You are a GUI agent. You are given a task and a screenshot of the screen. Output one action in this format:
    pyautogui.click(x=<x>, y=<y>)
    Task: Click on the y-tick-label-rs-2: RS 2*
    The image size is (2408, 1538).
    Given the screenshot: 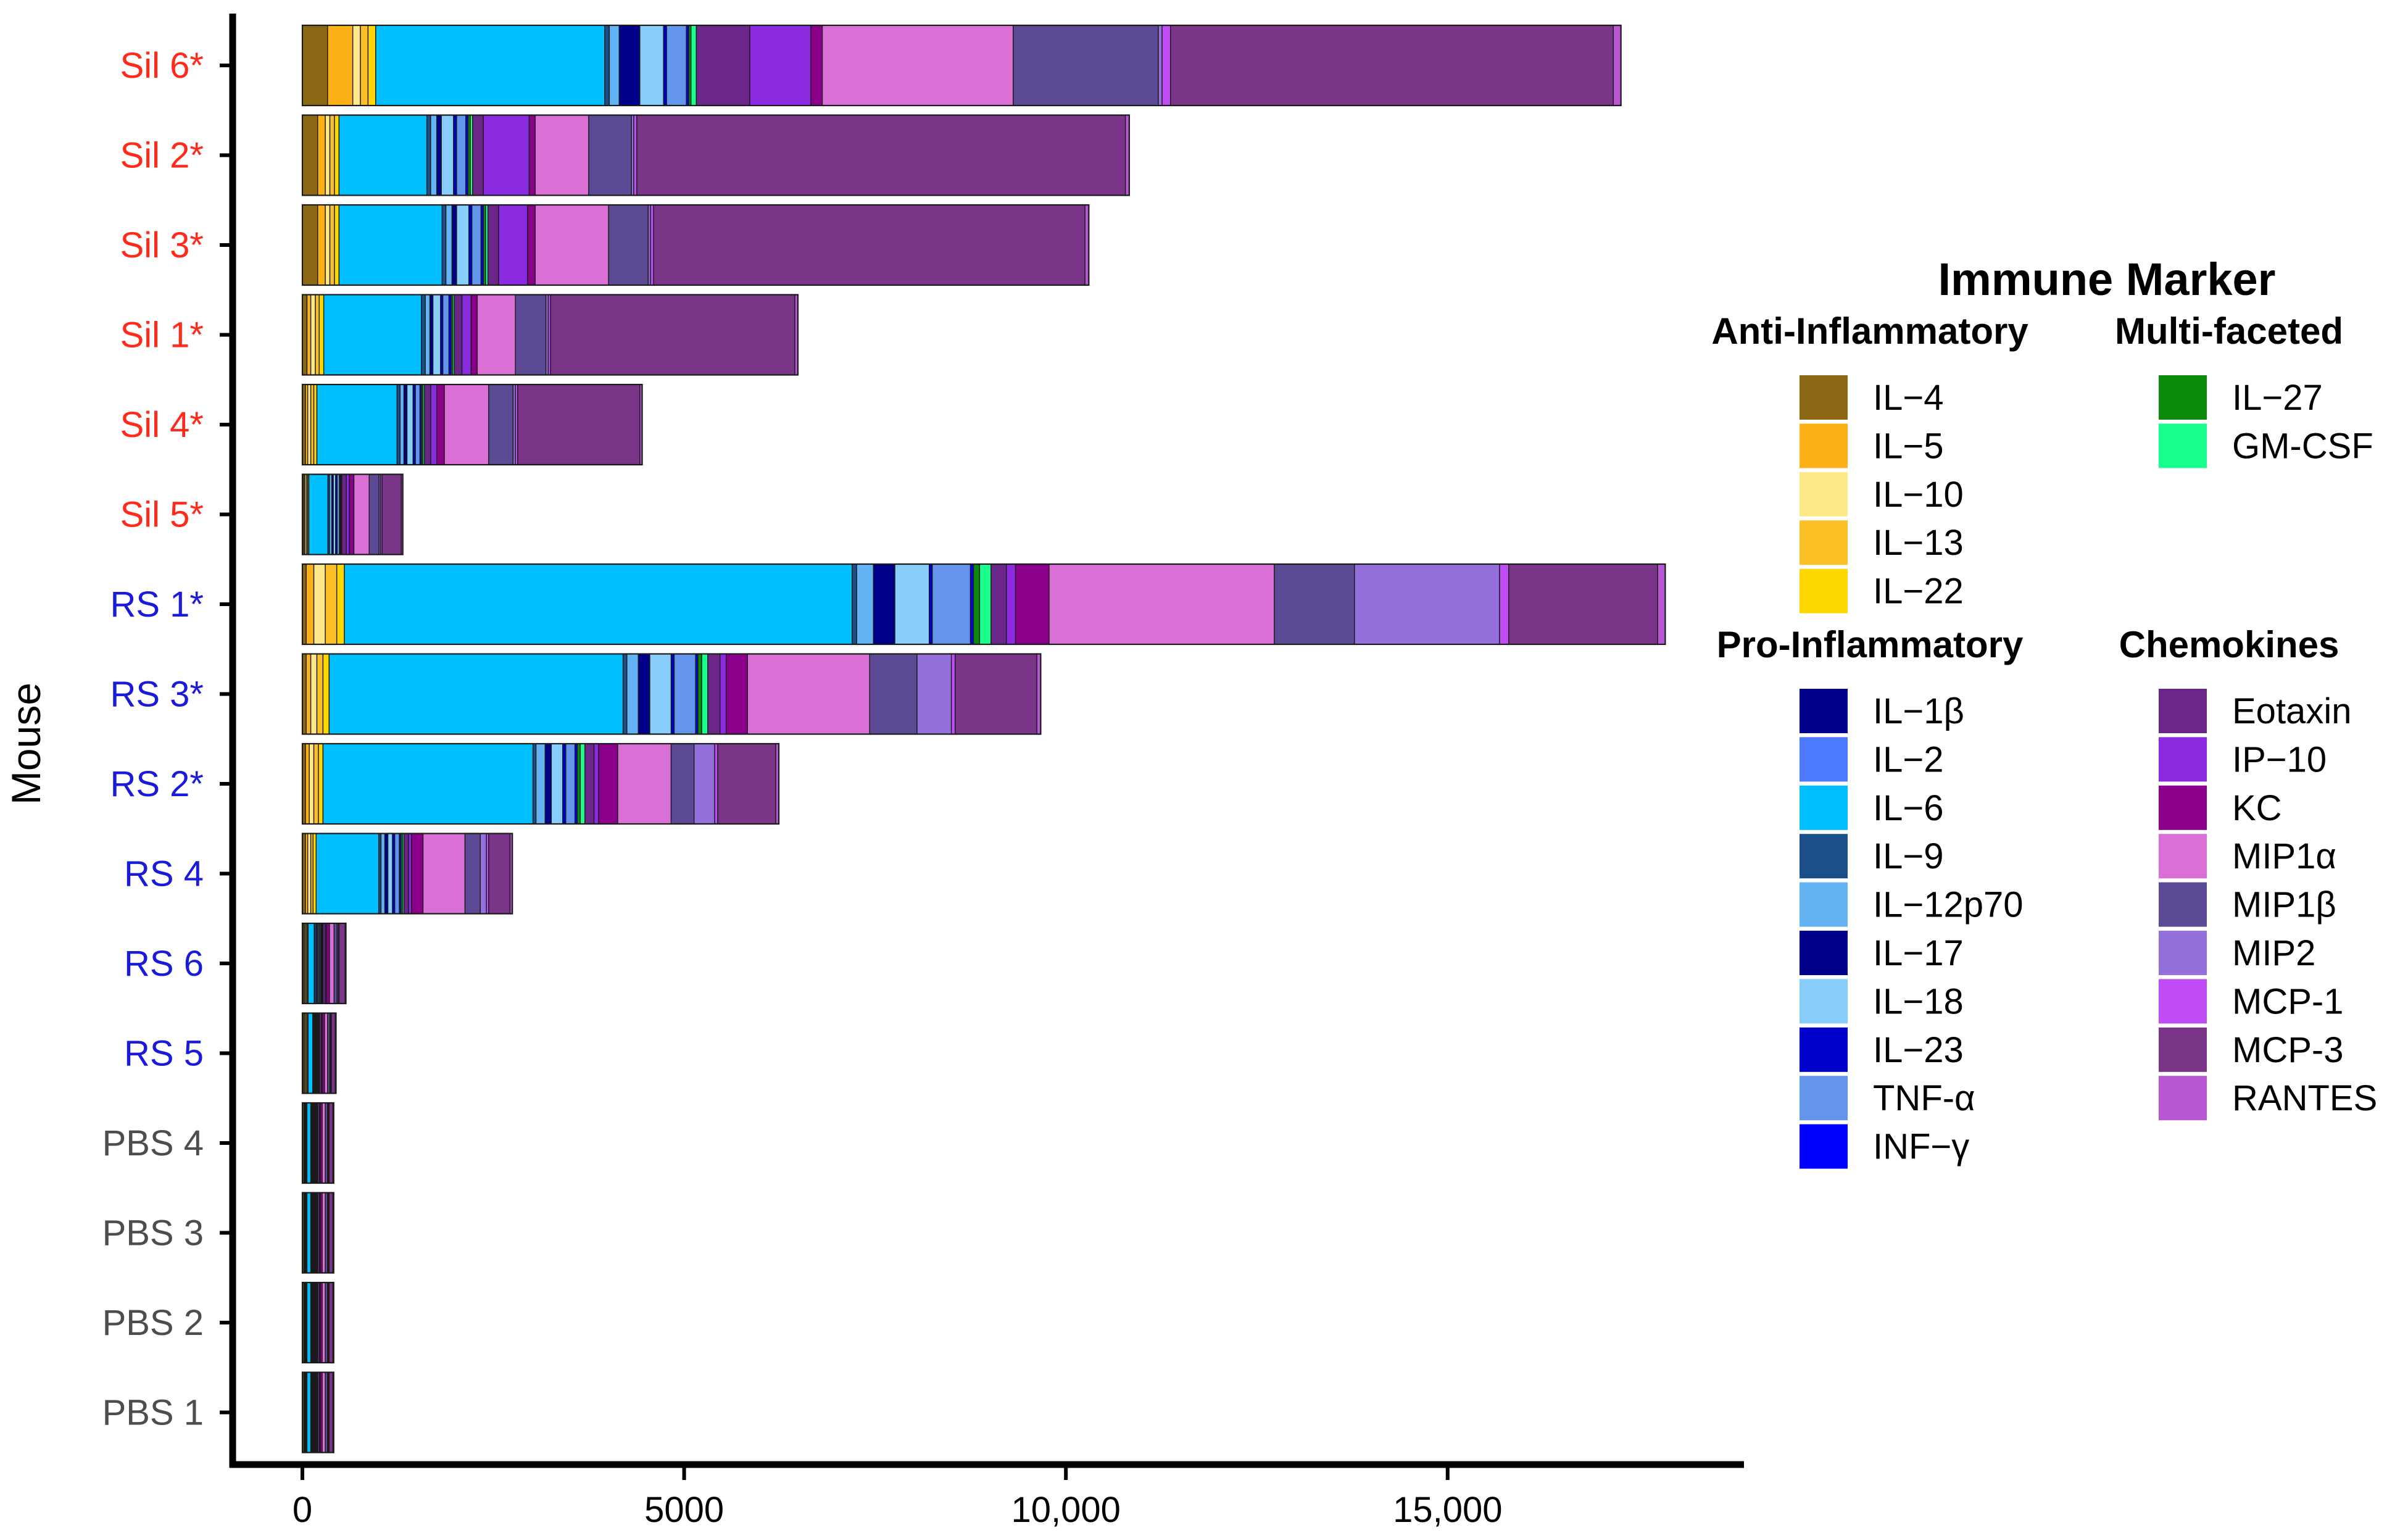 What is the action you would take?
    pyautogui.click(x=157, y=784)
    